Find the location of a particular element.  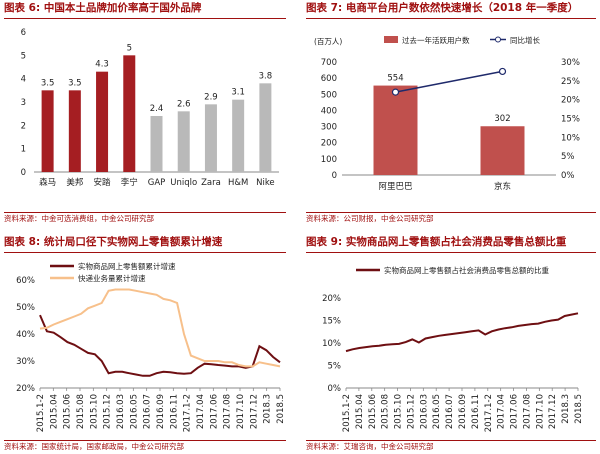

y-tick-label: 40% is located at coordinates (25, 335).